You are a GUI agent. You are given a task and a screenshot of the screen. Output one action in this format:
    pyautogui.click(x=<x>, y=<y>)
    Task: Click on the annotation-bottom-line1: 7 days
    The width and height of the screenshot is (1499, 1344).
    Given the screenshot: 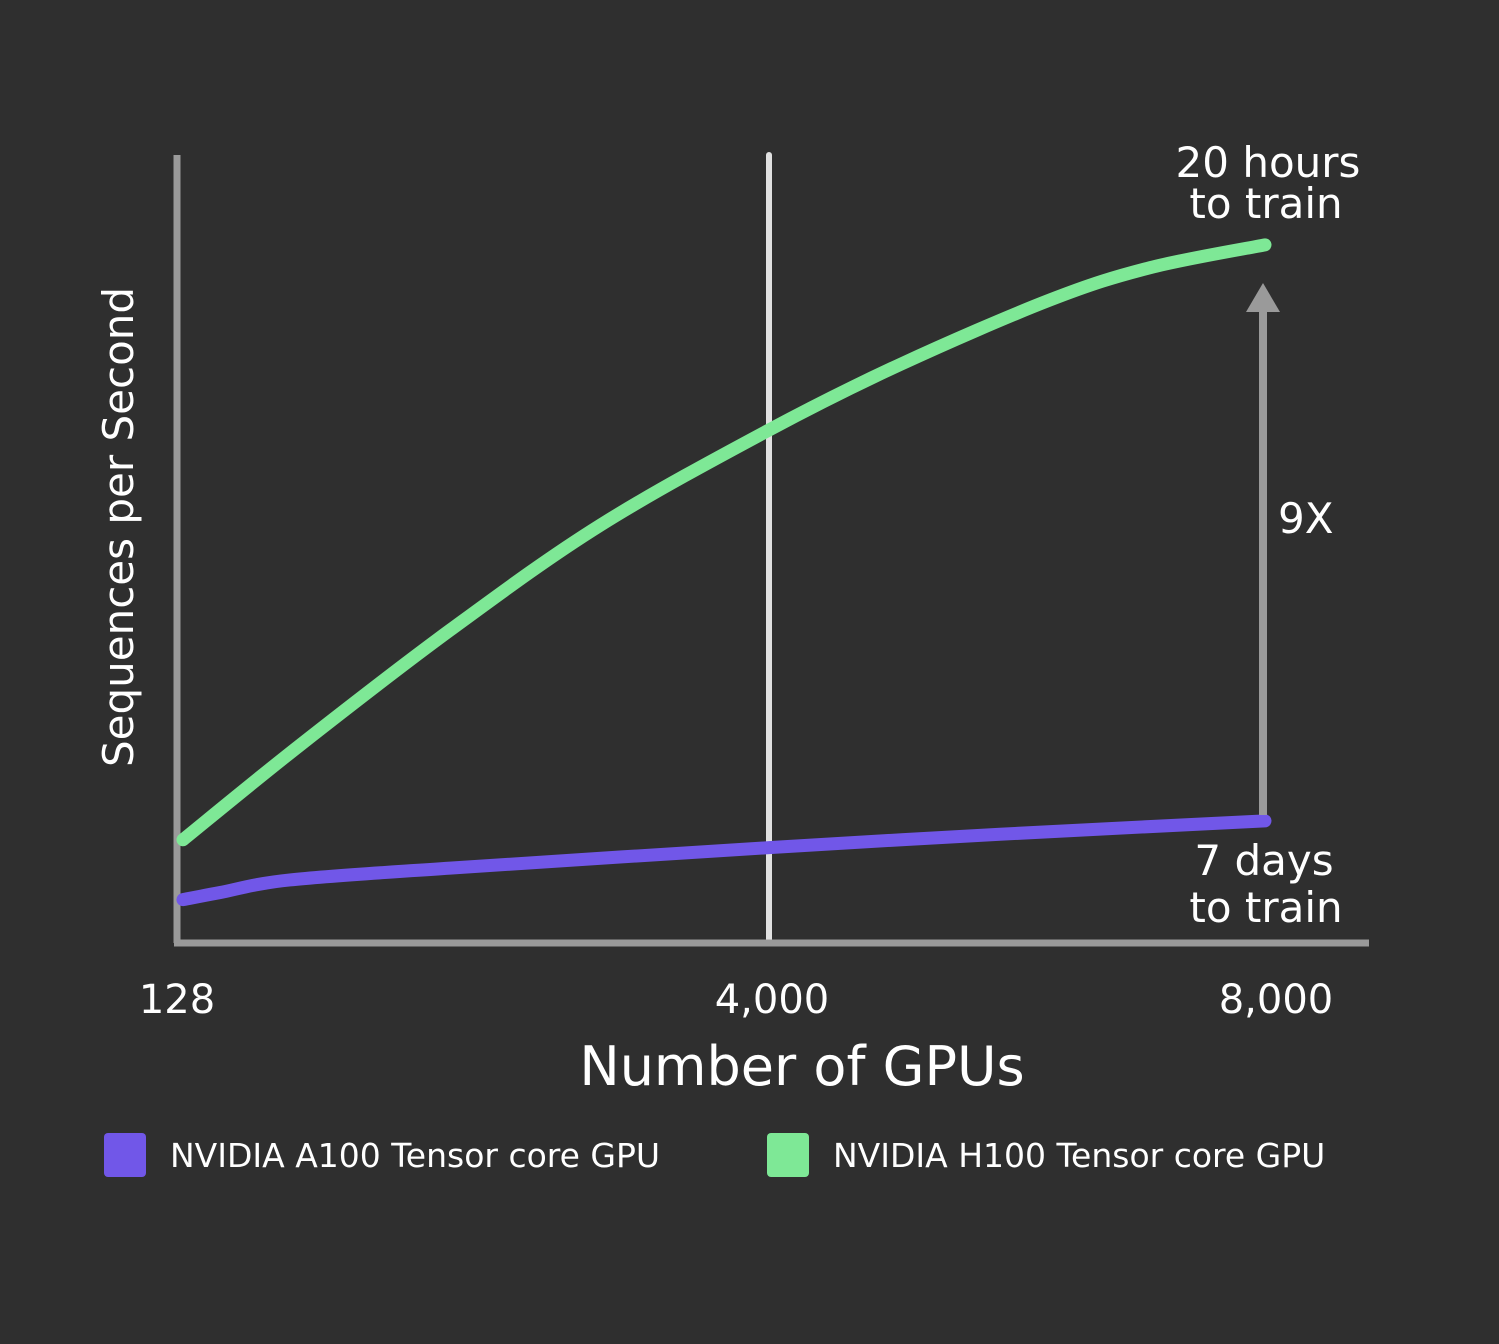 What is the action you would take?
    pyautogui.click(x=1263, y=860)
    